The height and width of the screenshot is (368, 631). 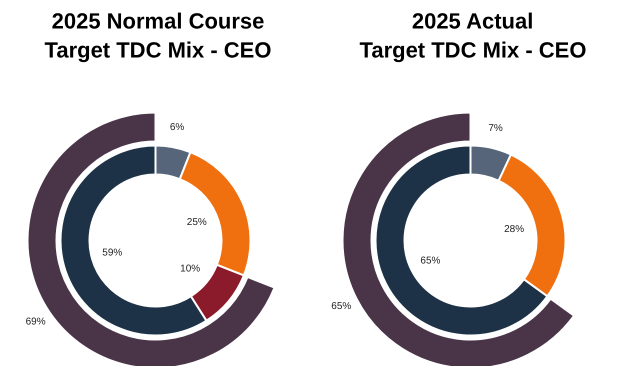 What do you see at coordinates (158, 35) in the screenshot?
I see `chart-title: 2025 Normal Course Target TDC Mix - CEO` at bounding box center [158, 35].